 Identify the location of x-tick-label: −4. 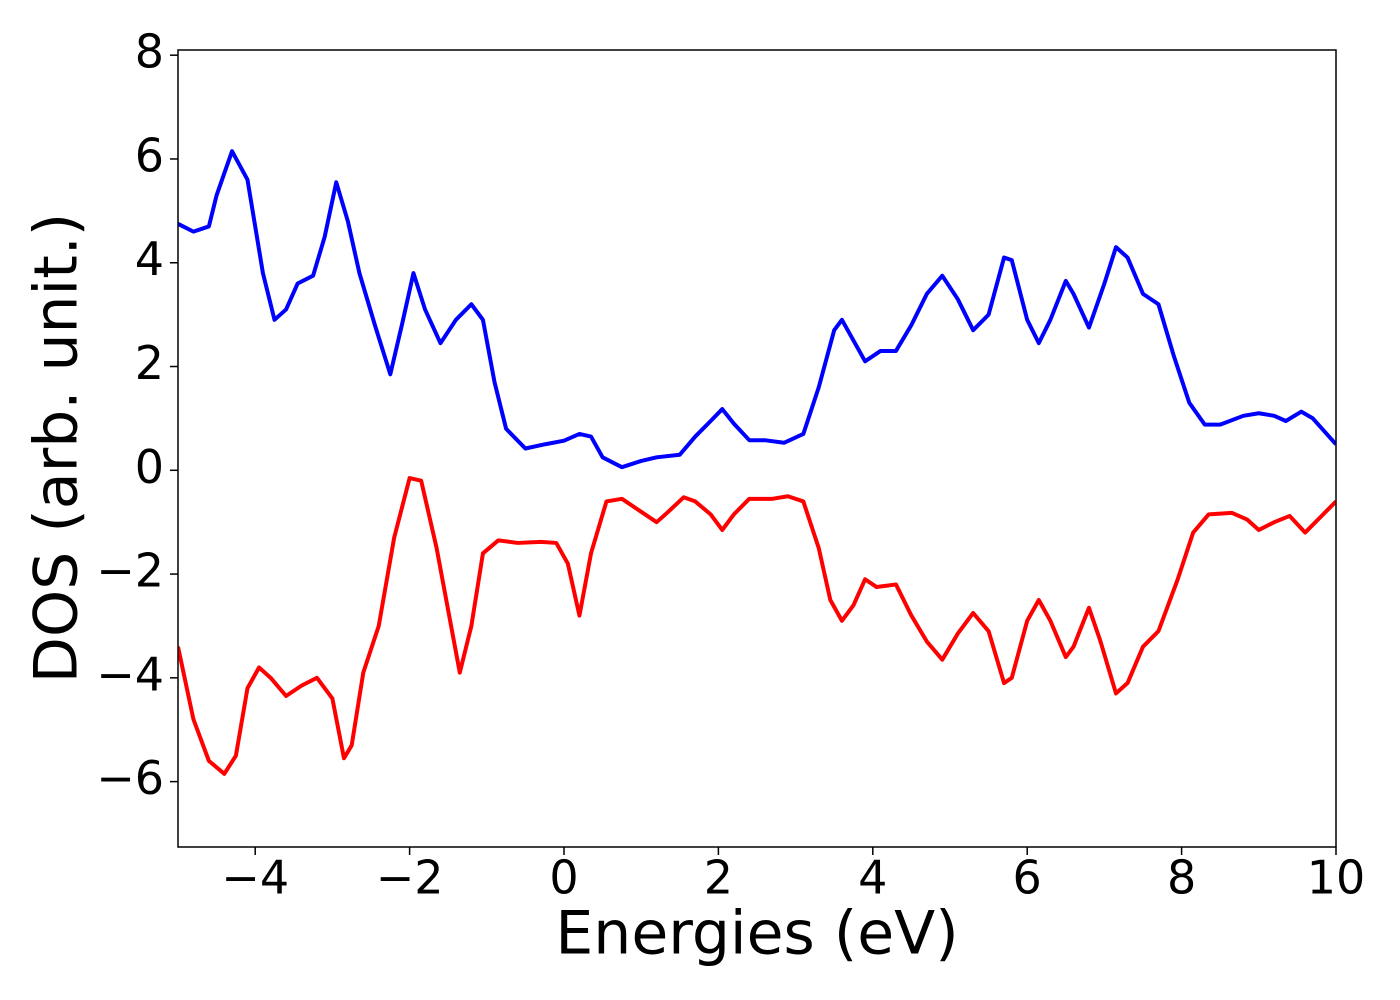
(255, 878).